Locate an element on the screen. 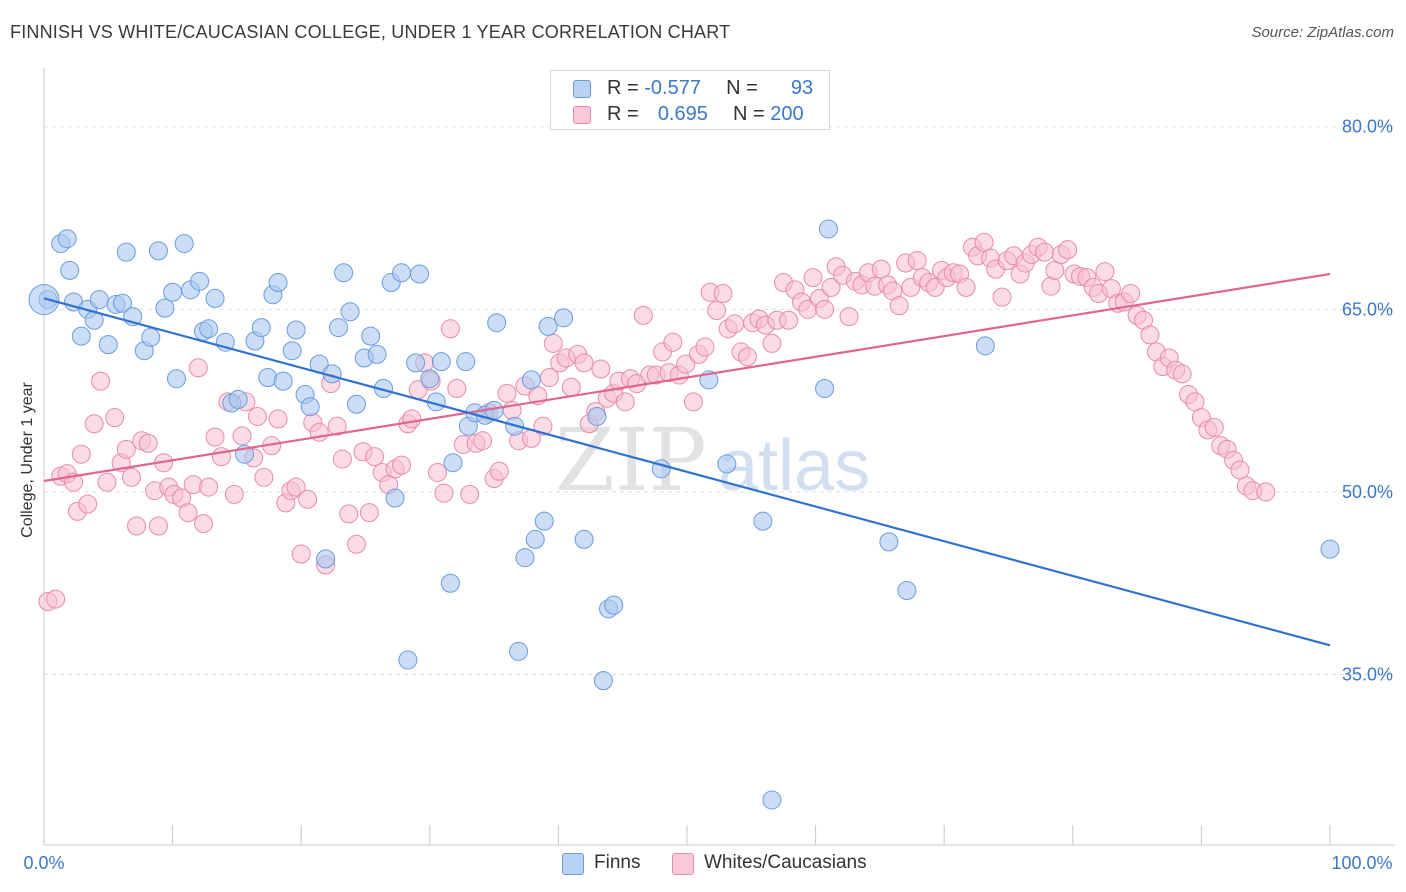  stats-legend: R = -0.577 N = 93 R = 0.695 N = 200 is located at coordinates (690, 100).